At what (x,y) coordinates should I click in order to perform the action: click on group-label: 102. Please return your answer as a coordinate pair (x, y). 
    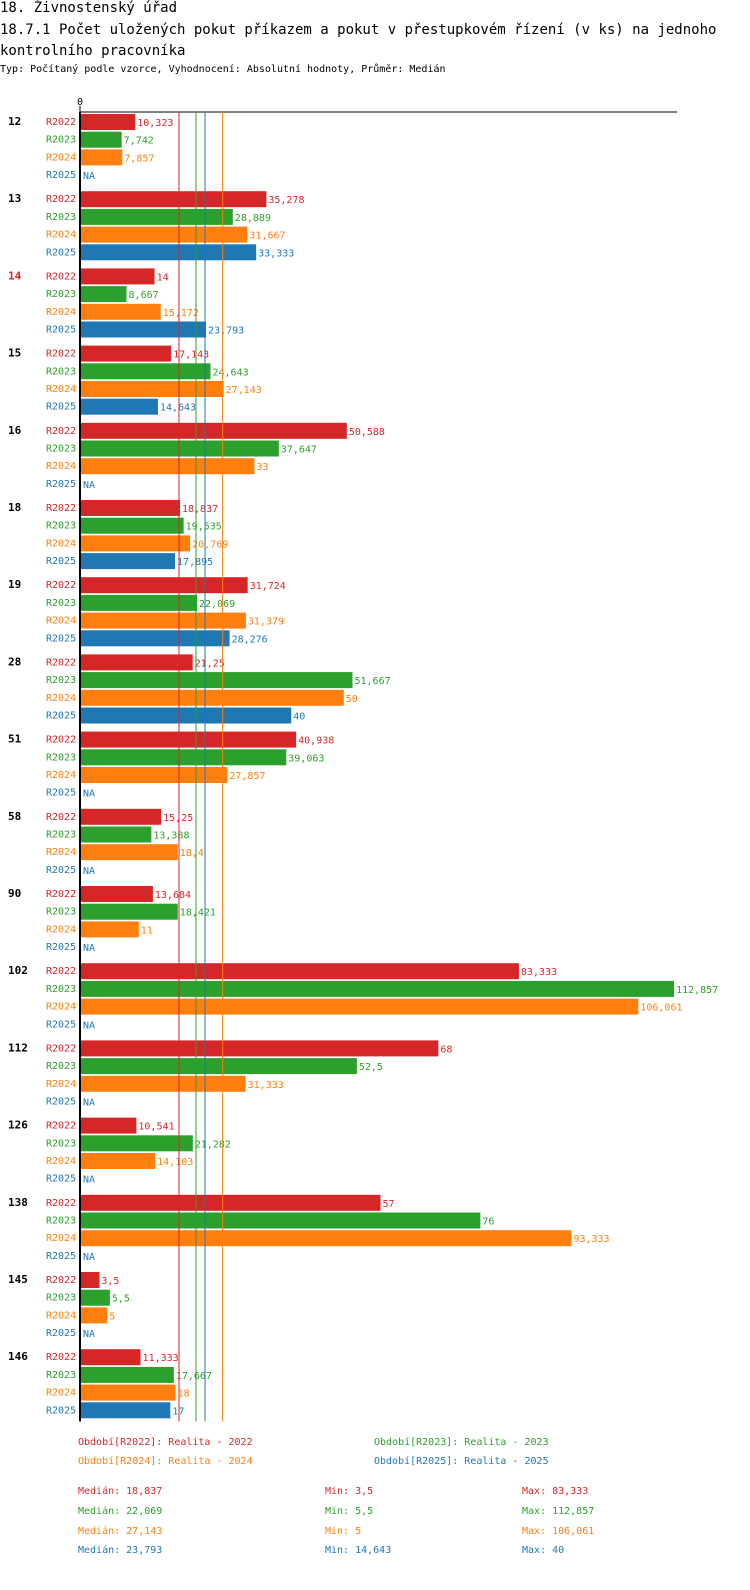
    Looking at the image, I should click on (18, 970).